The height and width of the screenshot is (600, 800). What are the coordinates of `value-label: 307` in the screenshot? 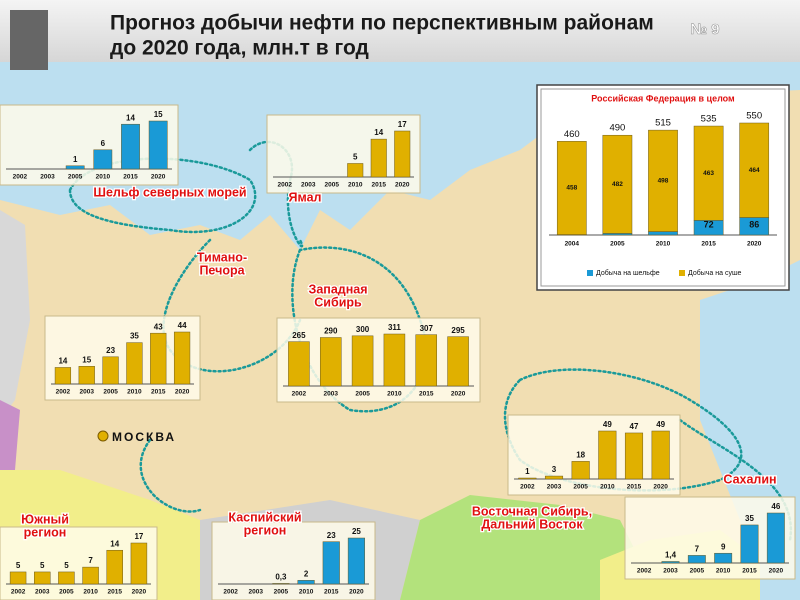 It's located at (427, 328).